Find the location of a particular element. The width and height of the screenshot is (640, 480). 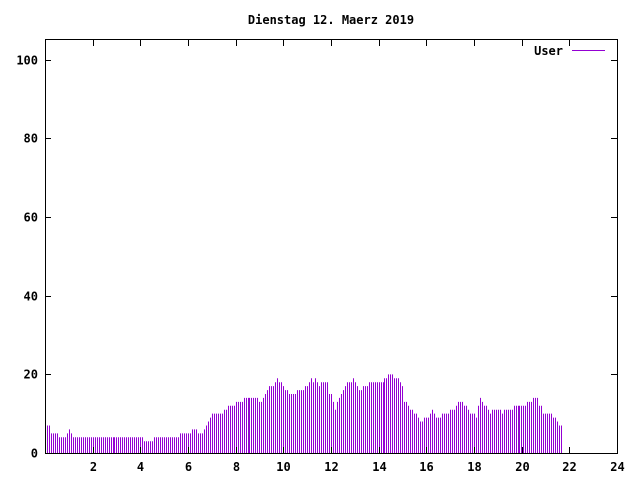

y-tick-label: 40 is located at coordinates (31, 297).